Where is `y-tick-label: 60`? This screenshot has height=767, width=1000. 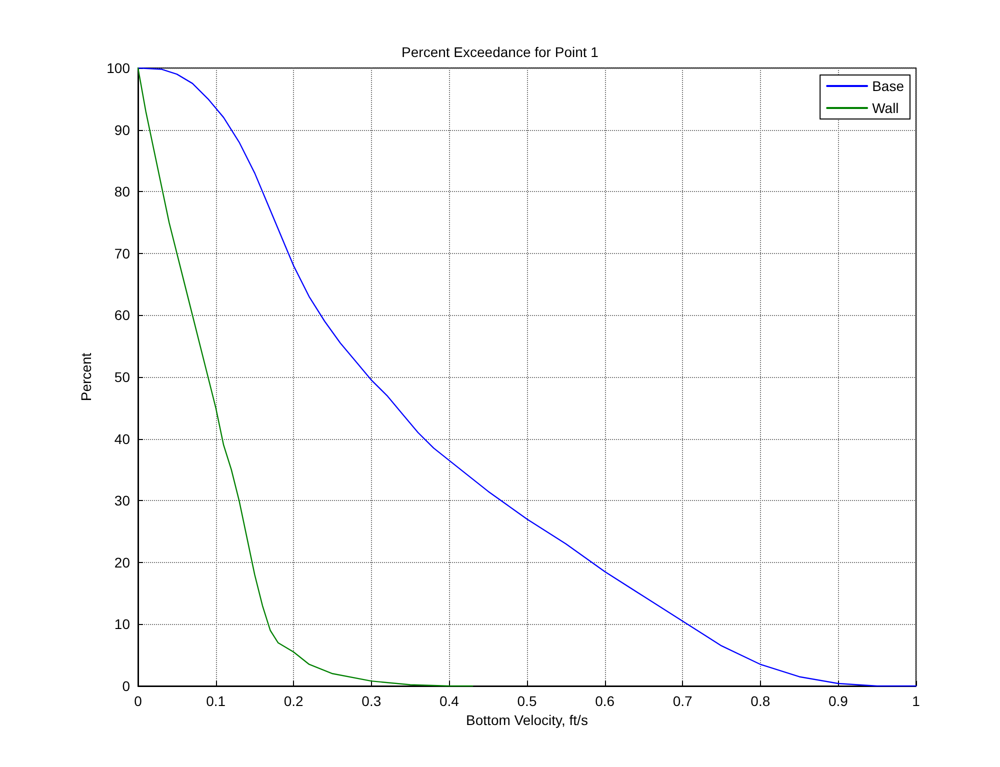
y-tick-label: 60 is located at coordinates (122, 315).